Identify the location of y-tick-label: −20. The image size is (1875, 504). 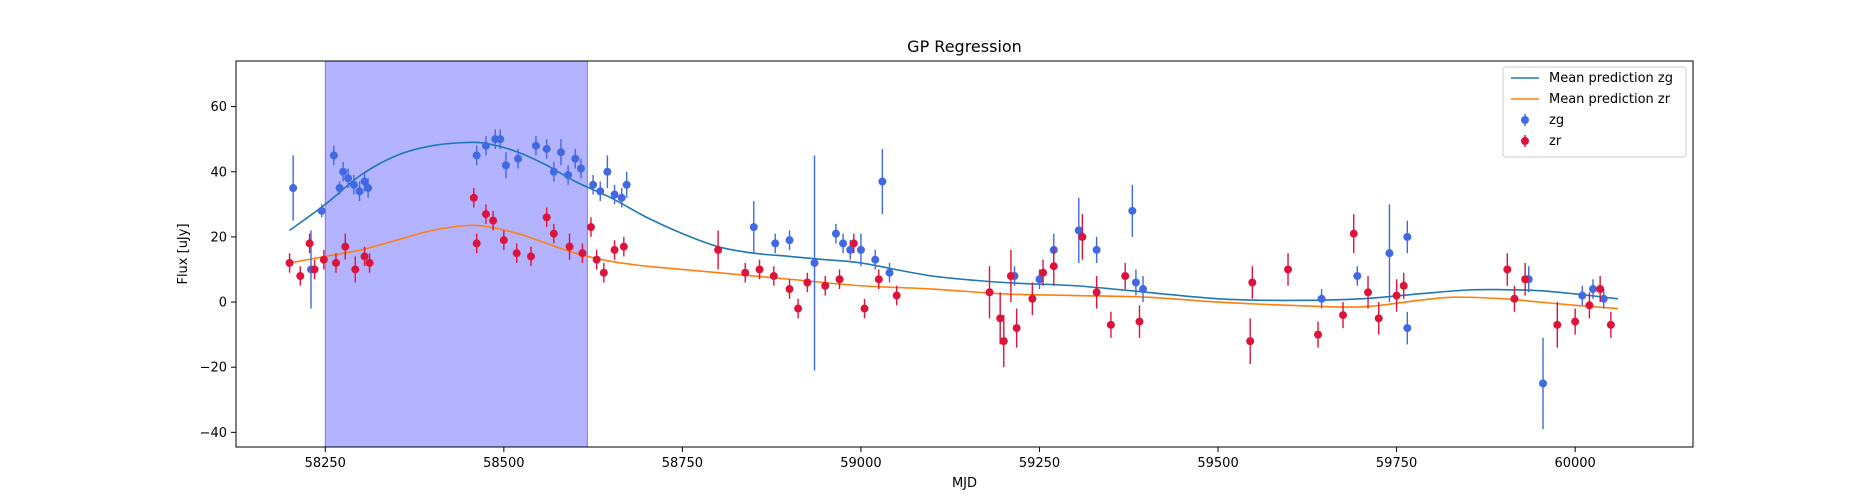
(213, 368).